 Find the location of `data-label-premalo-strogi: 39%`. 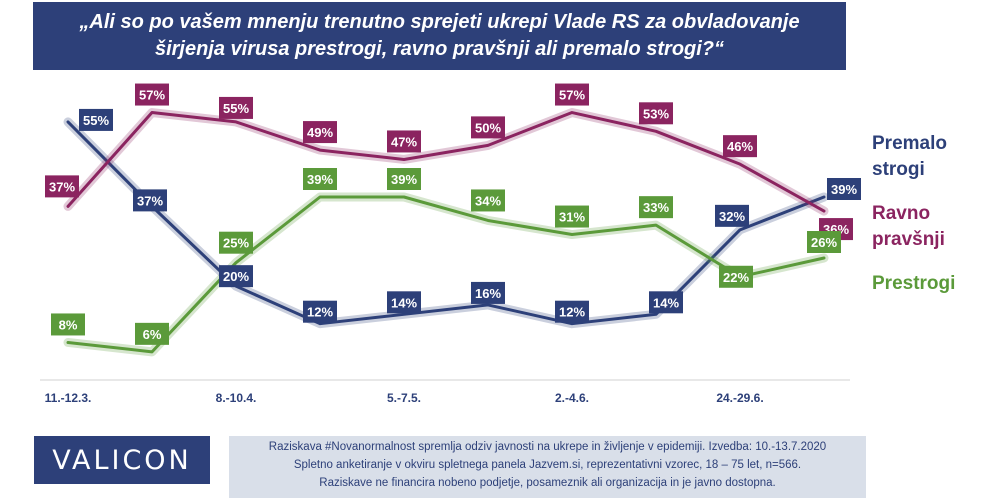

data-label-premalo-strogi: 39% is located at coordinates (844, 189).